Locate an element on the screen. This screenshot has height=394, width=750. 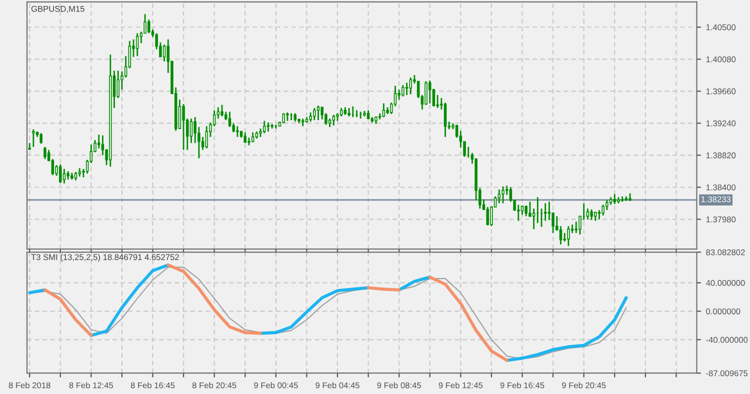
y-tick-label: 1.39660 is located at coordinates (721, 91).